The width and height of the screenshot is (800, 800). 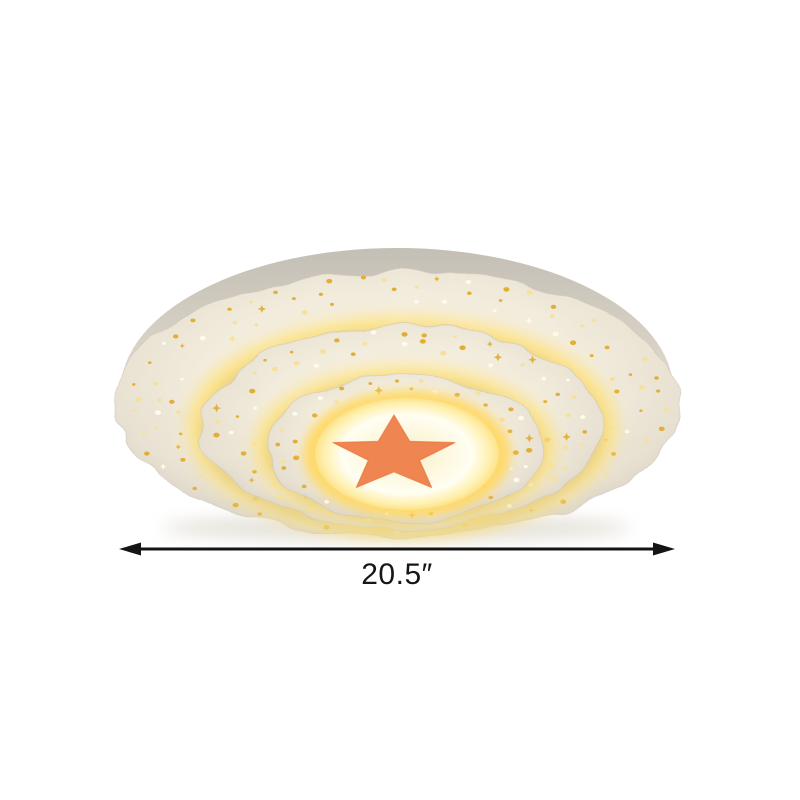 I want to click on dimension-arrow, so click(x=397, y=549).